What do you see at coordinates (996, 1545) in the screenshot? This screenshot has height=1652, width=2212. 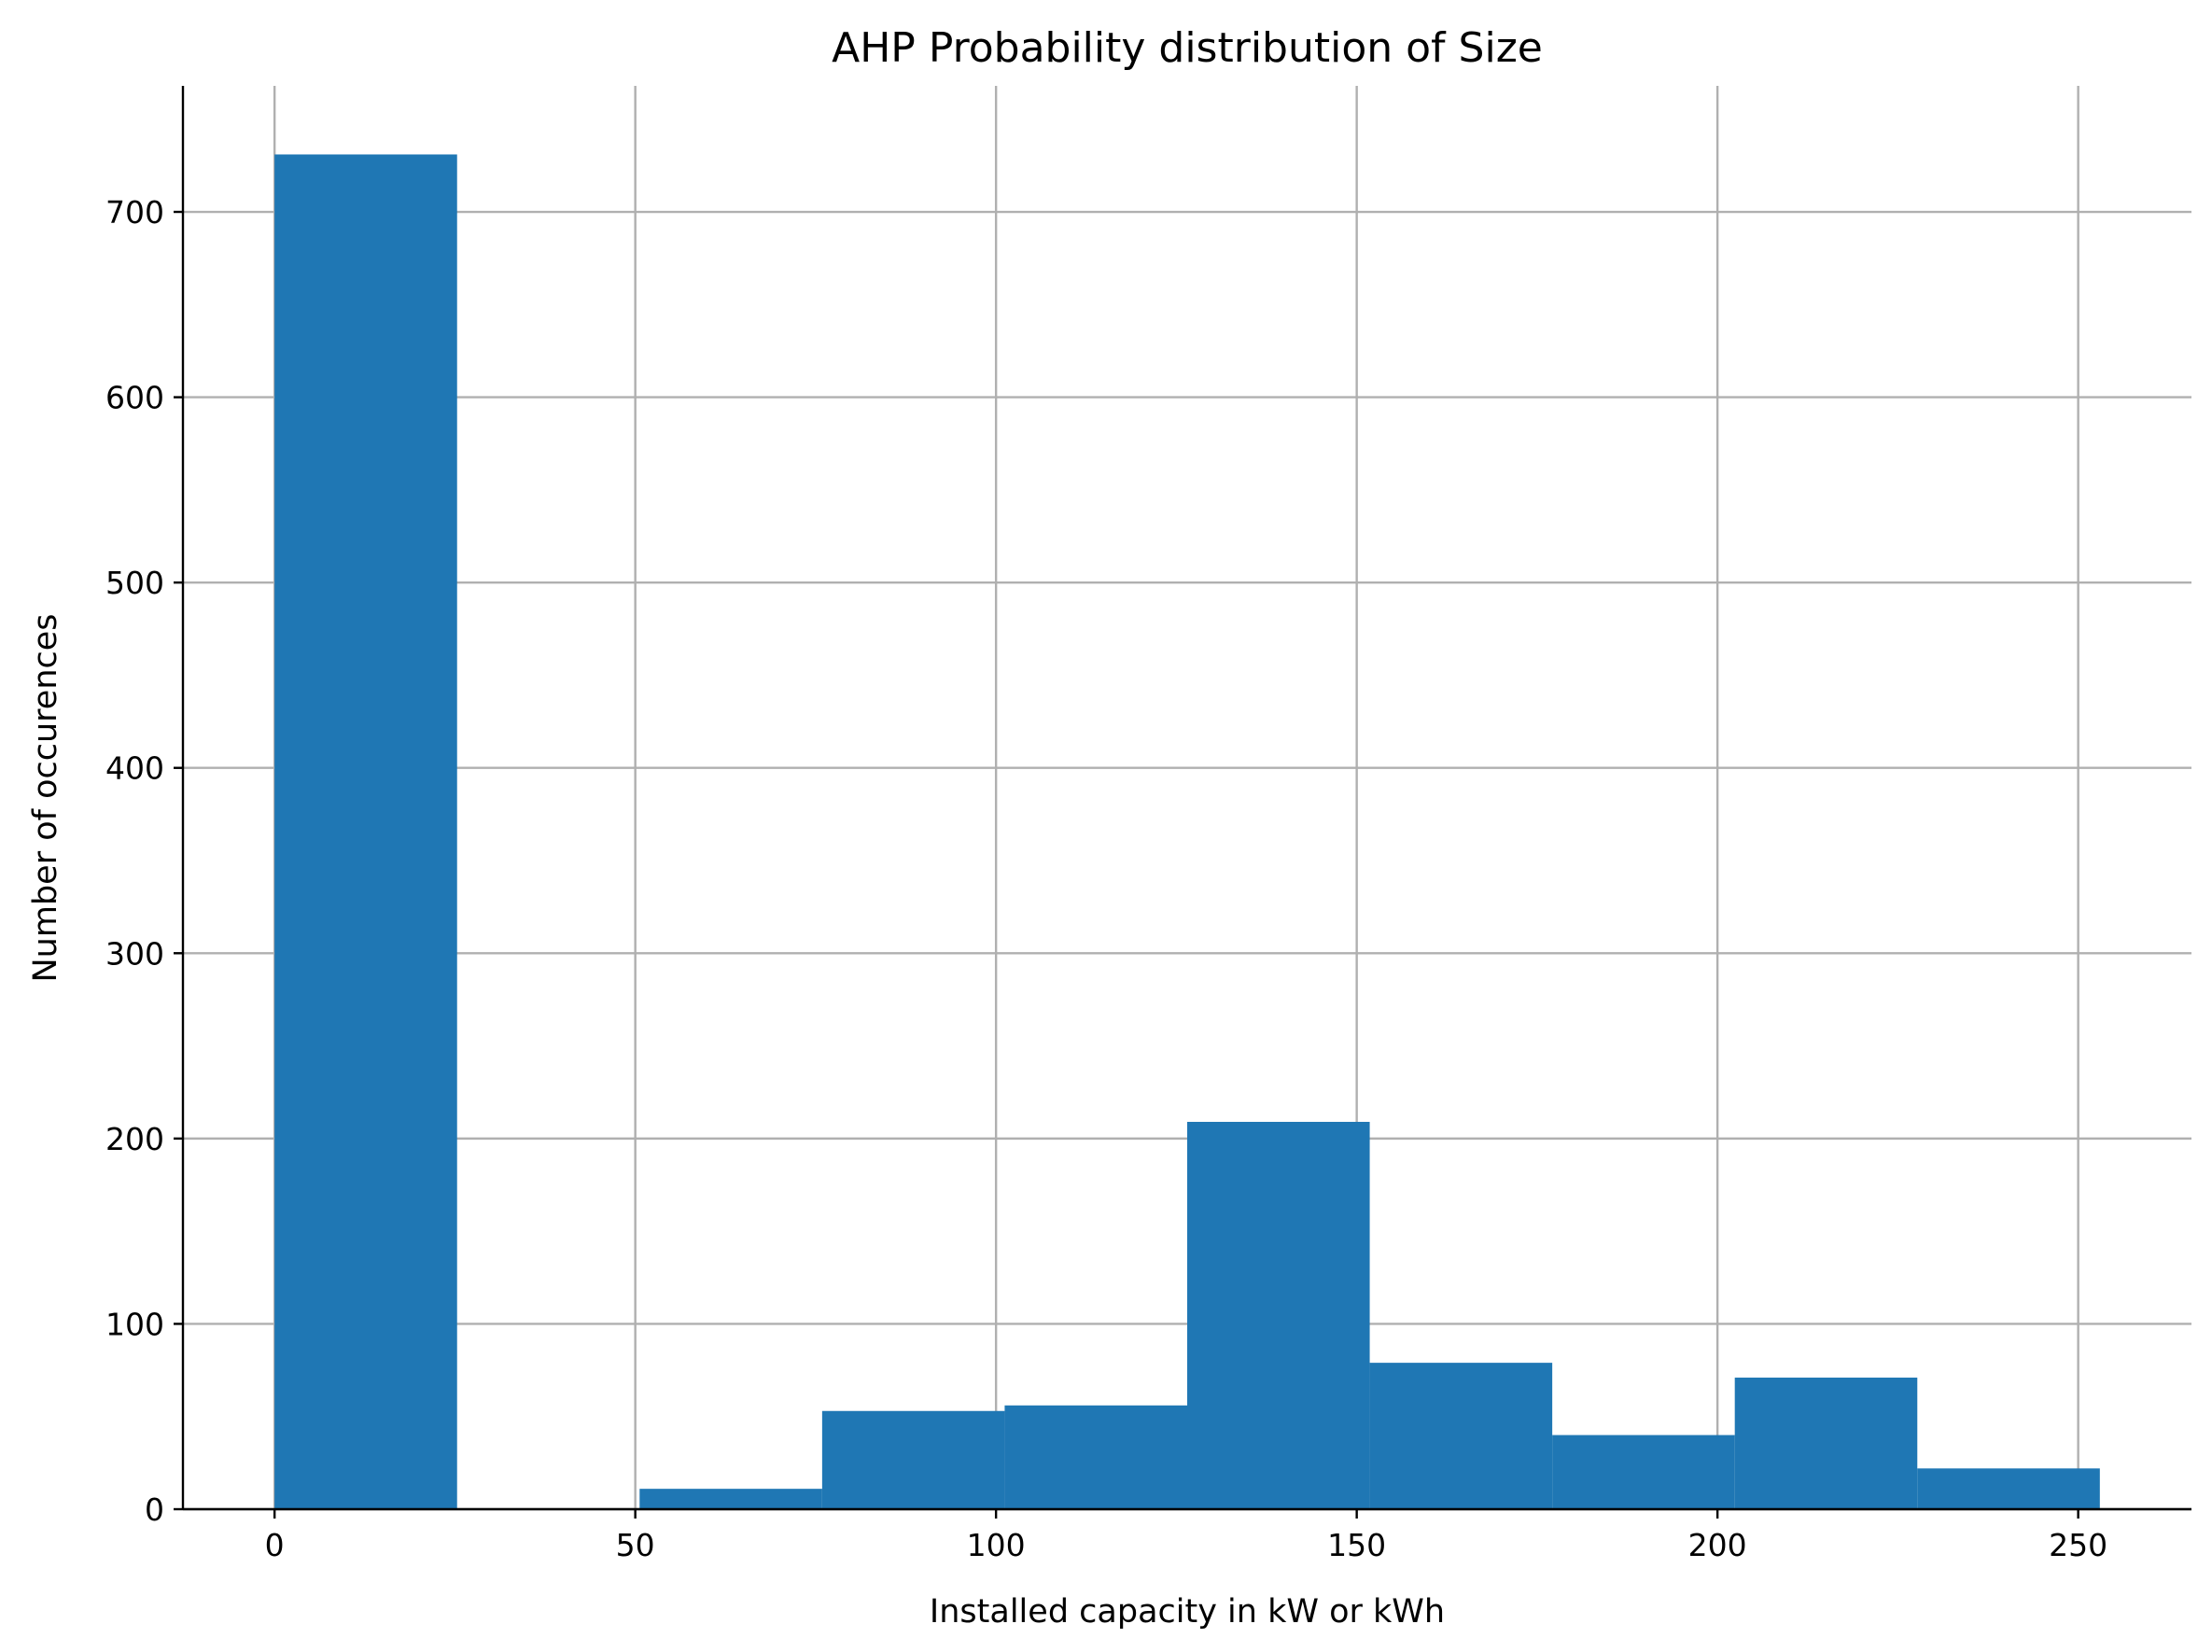 I see `x-tick-label: 100` at bounding box center [996, 1545].